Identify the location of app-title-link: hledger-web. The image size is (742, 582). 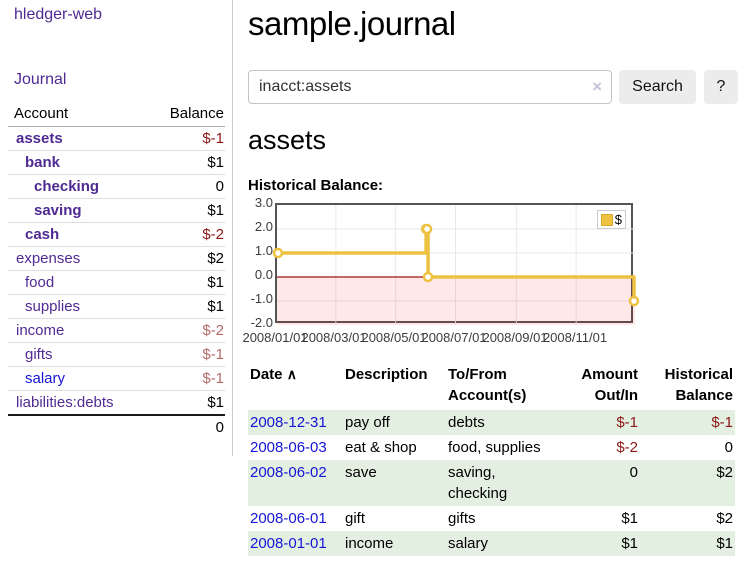
(58, 14).